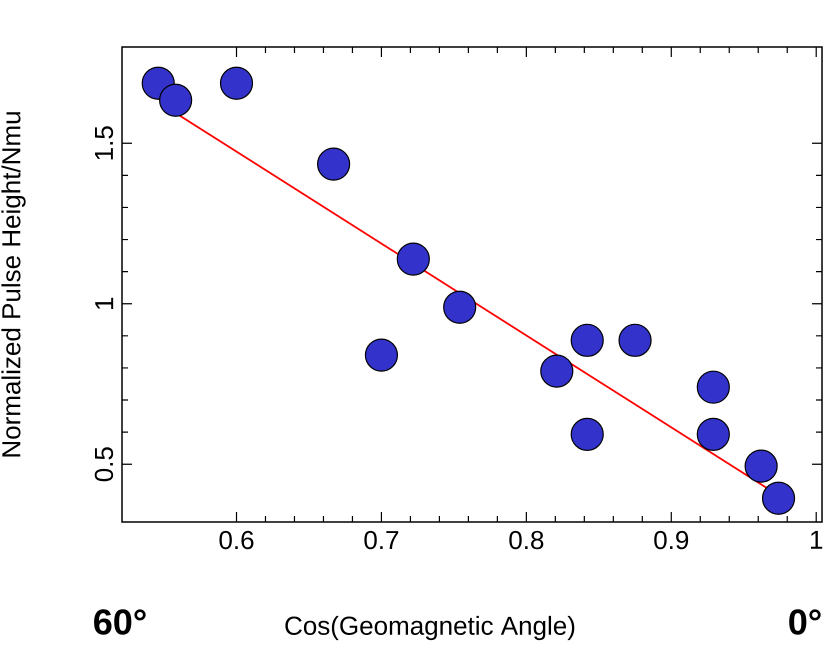 This screenshot has height=660, width=832. What do you see at coordinates (13, 284) in the screenshot?
I see `y-axis-title: Normalized Pulse Height/Nmu` at bounding box center [13, 284].